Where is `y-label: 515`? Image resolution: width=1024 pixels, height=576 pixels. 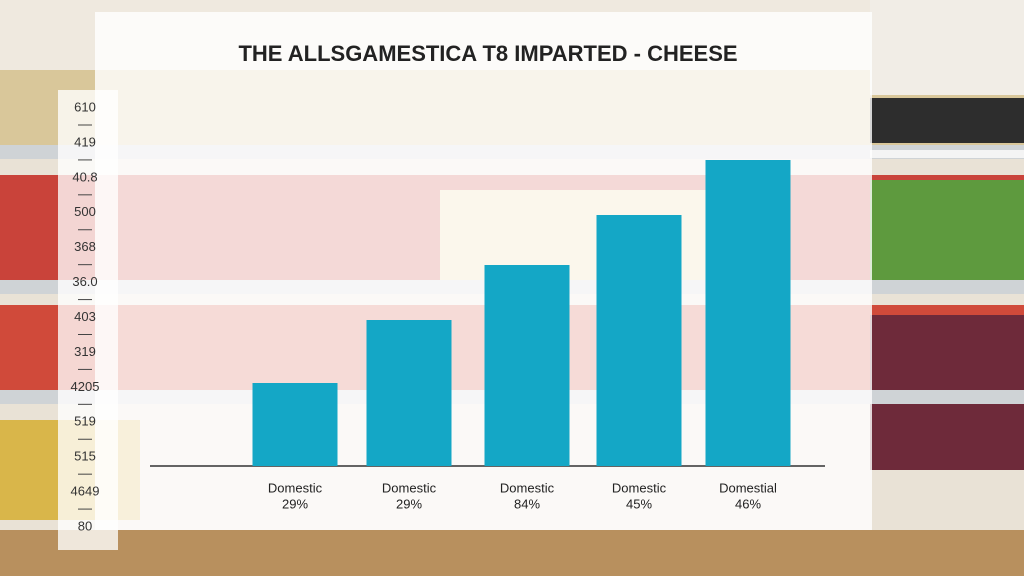 y-label: 515 is located at coordinates (85, 456).